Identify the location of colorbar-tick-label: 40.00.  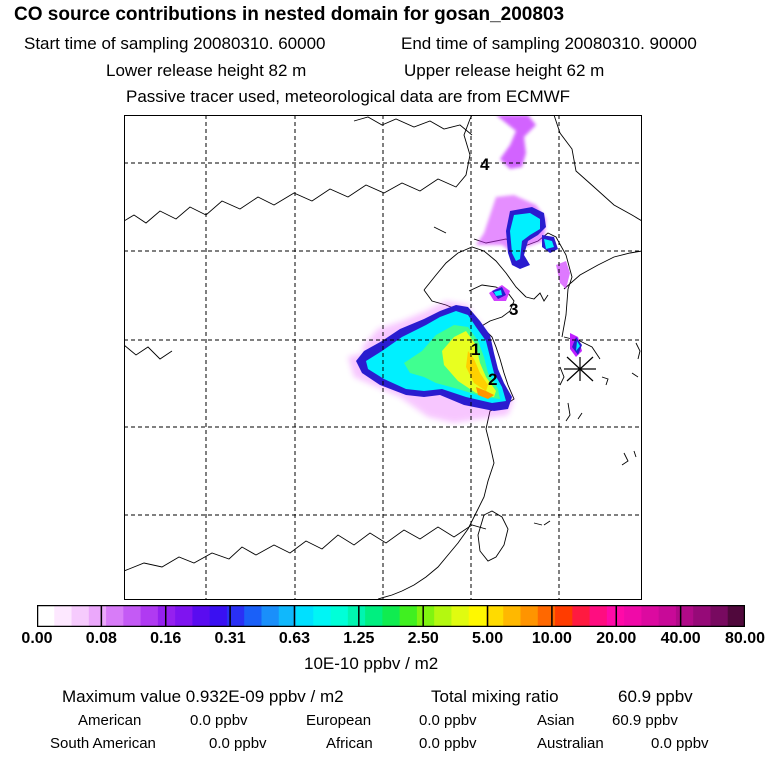
(680, 638).